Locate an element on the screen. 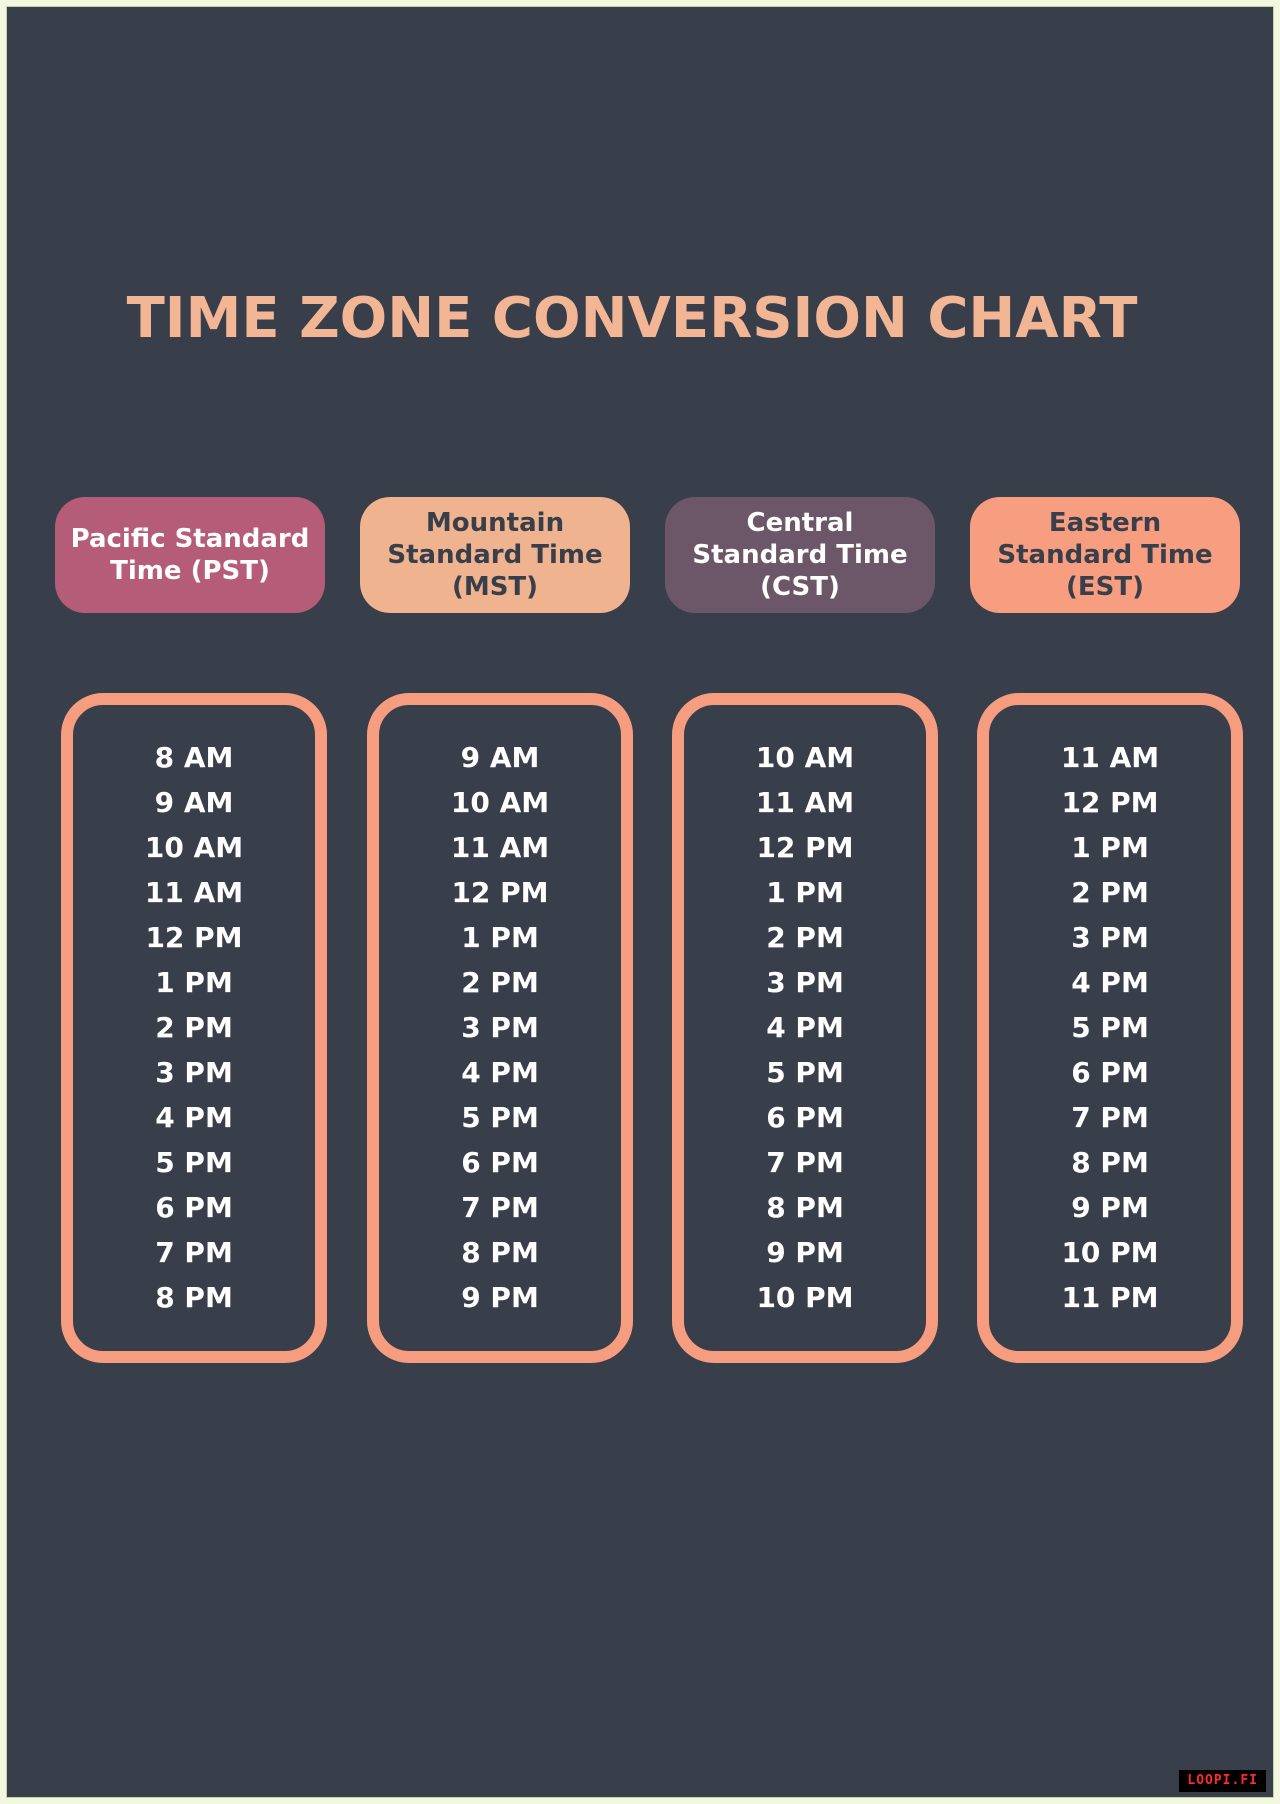  header-est: Eastern Standard Time (EST) is located at coordinates (1105, 555).